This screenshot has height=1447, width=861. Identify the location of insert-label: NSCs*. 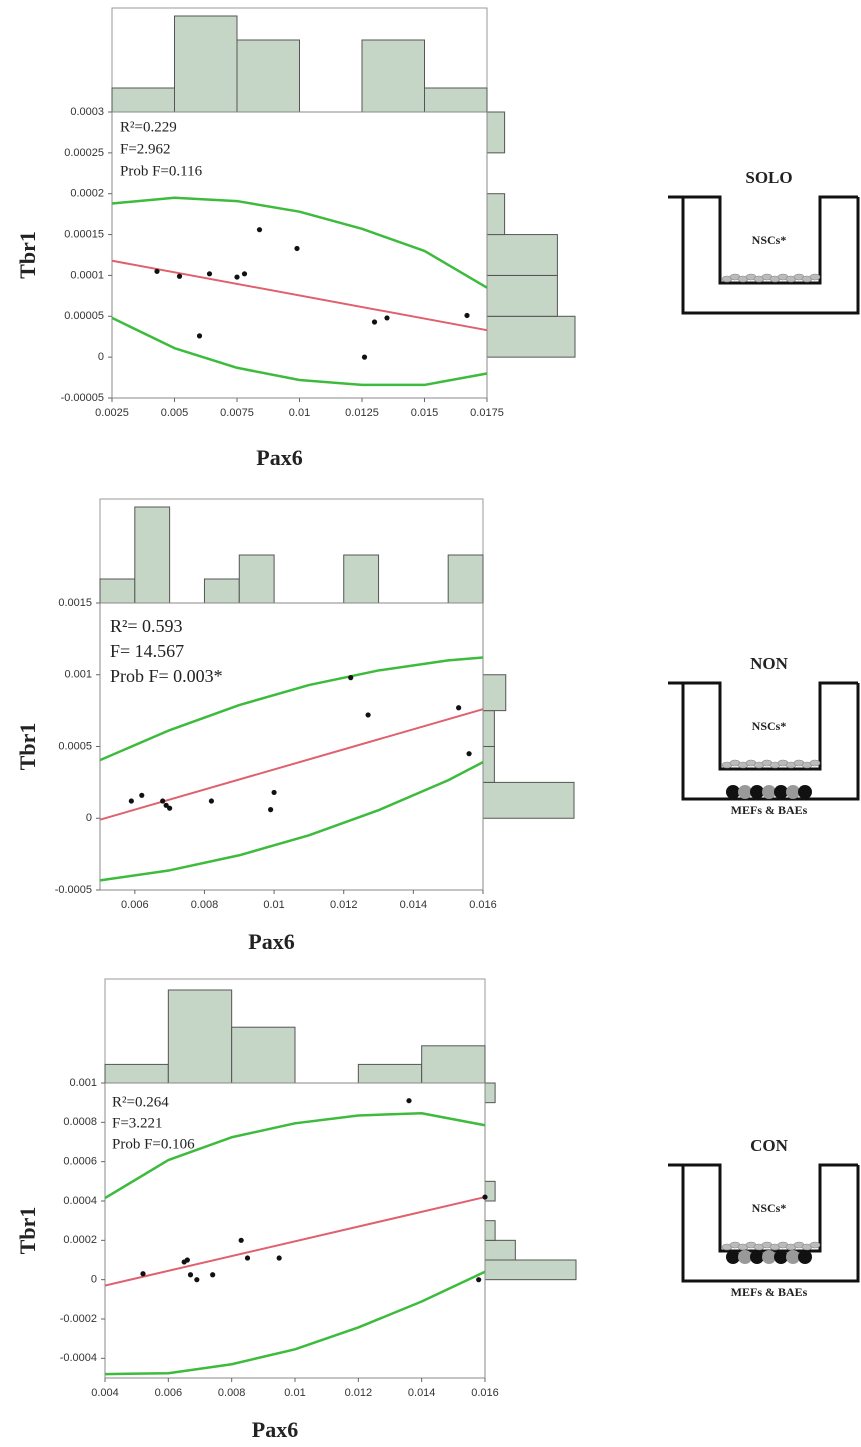
(769, 240).